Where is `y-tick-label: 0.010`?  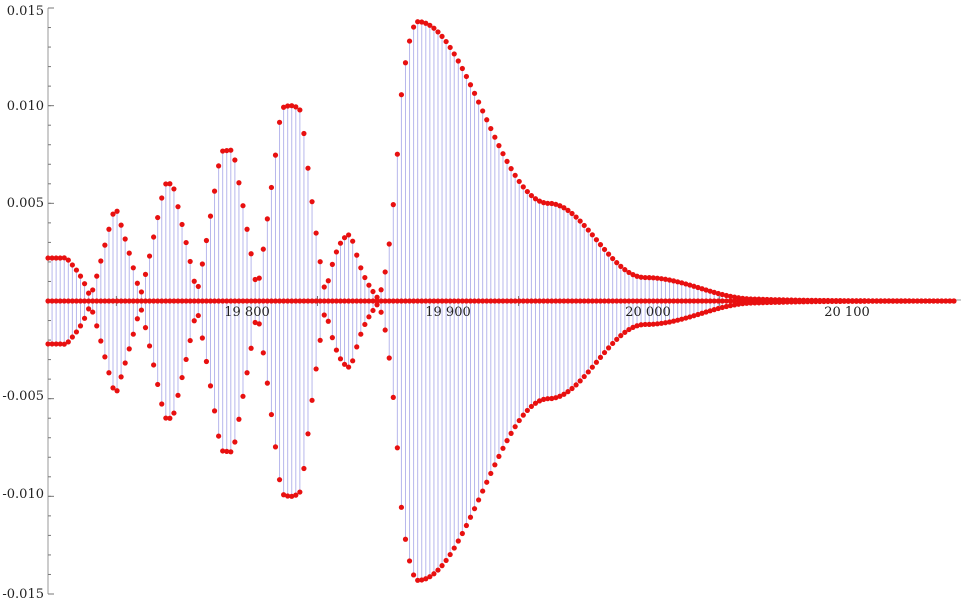 y-tick-label: 0.010 is located at coordinates (25, 106).